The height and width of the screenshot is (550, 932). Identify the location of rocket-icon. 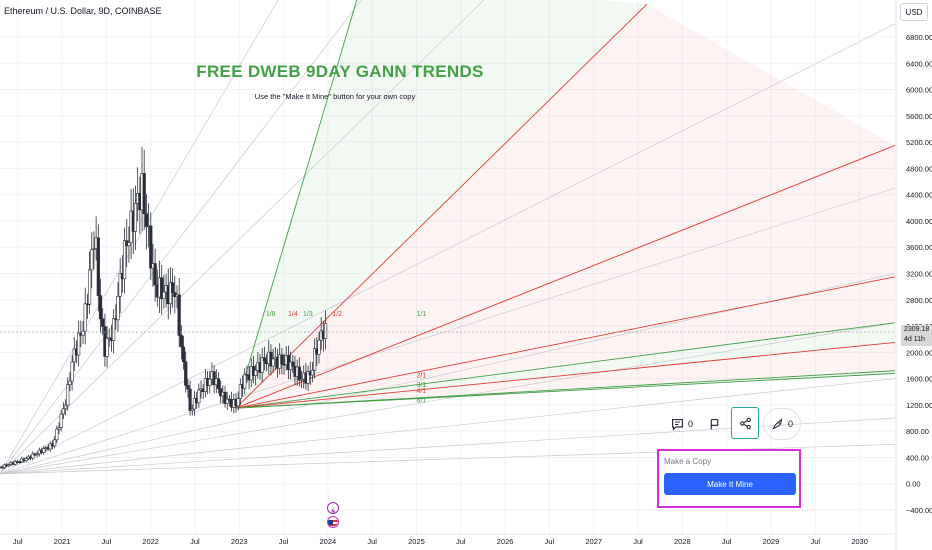
(777, 423).